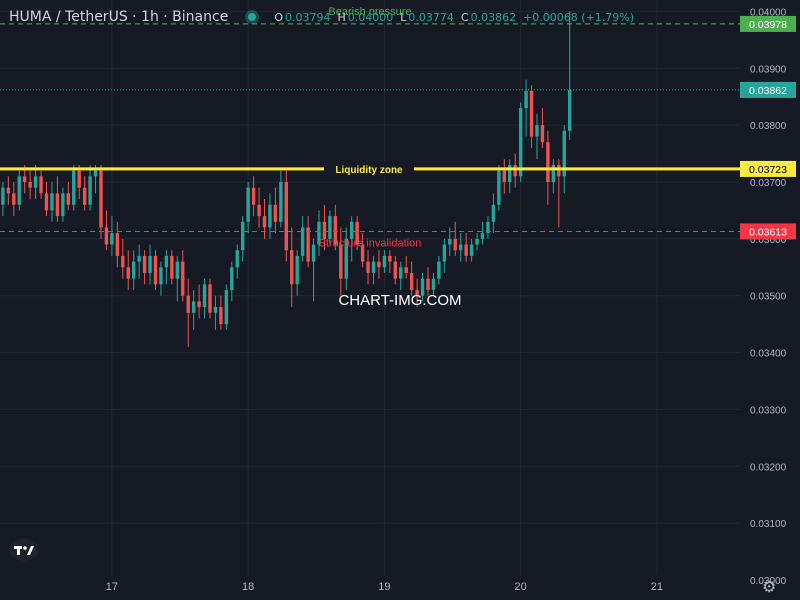 This screenshot has width=800, height=600. What do you see at coordinates (769, 586) in the screenshot?
I see `gear-icon: ⚙` at bounding box center [769, 586].